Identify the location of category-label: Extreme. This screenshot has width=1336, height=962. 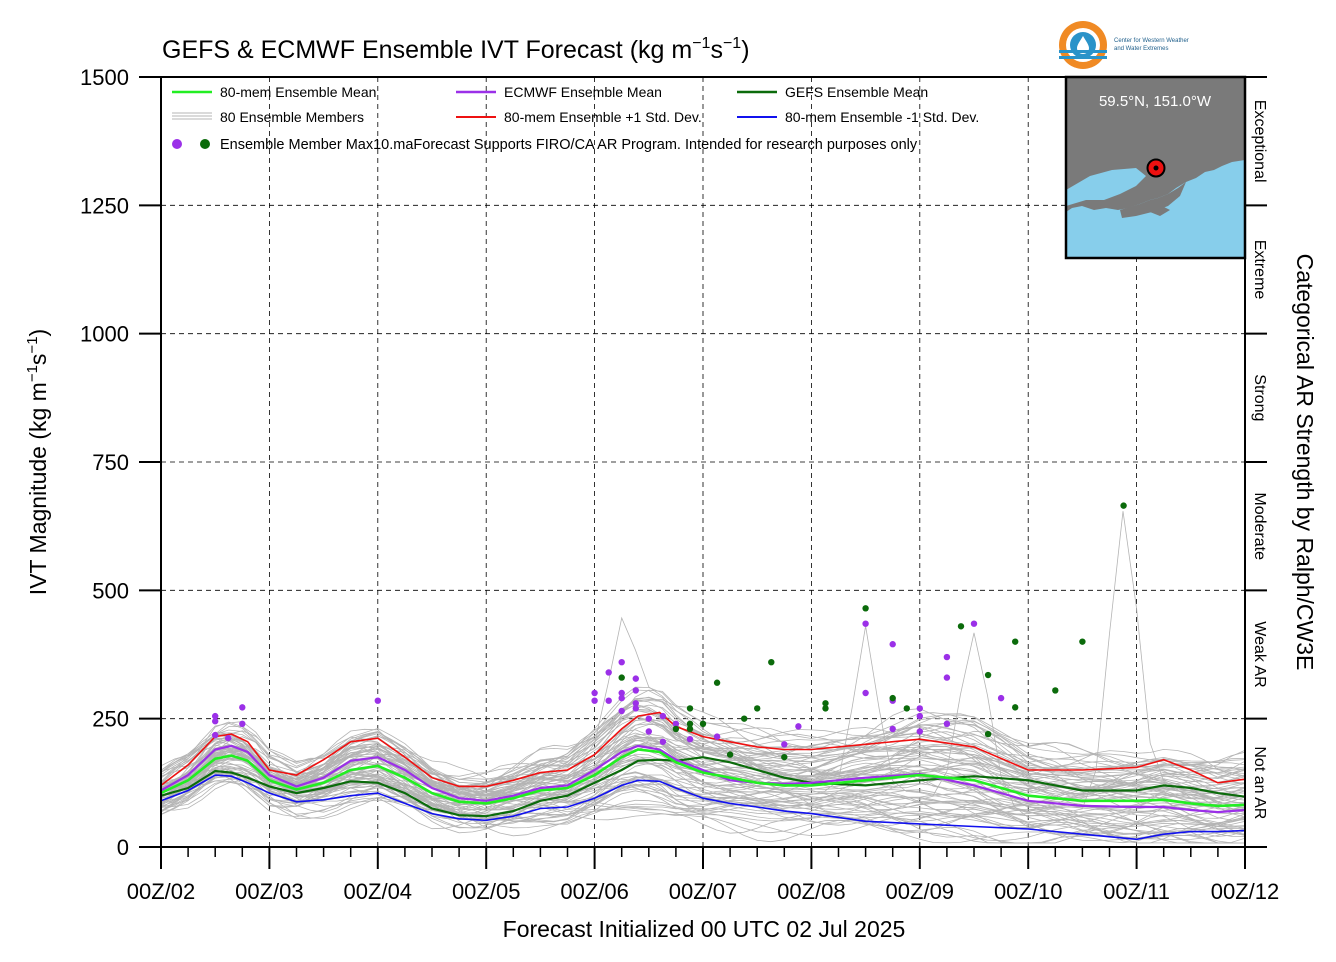
(1259, 270).